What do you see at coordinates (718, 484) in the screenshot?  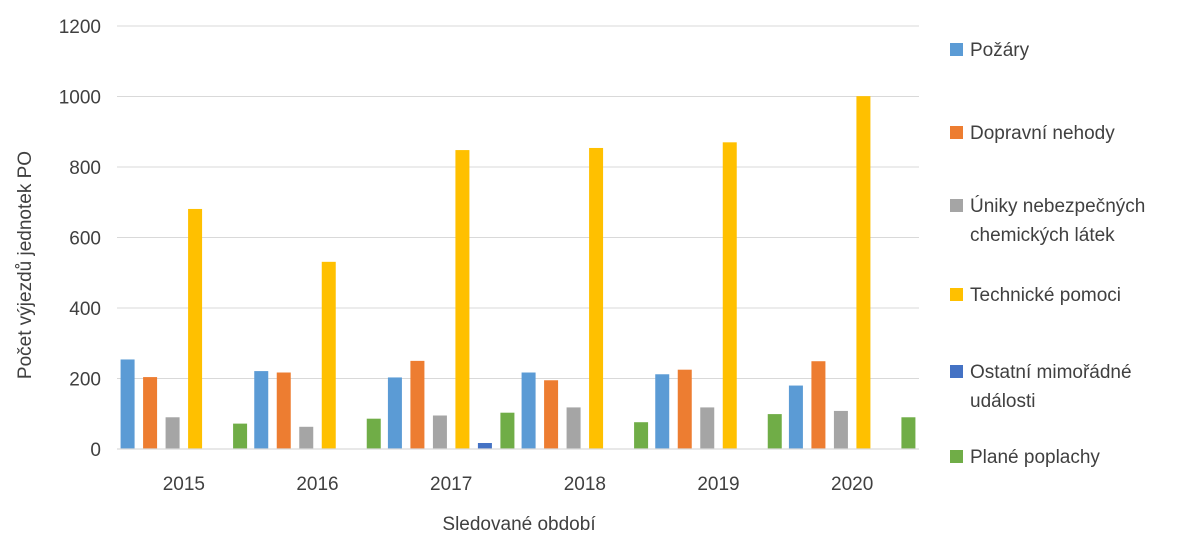 I see `x-tick-label: 2019` at bounding box center [718, 484].